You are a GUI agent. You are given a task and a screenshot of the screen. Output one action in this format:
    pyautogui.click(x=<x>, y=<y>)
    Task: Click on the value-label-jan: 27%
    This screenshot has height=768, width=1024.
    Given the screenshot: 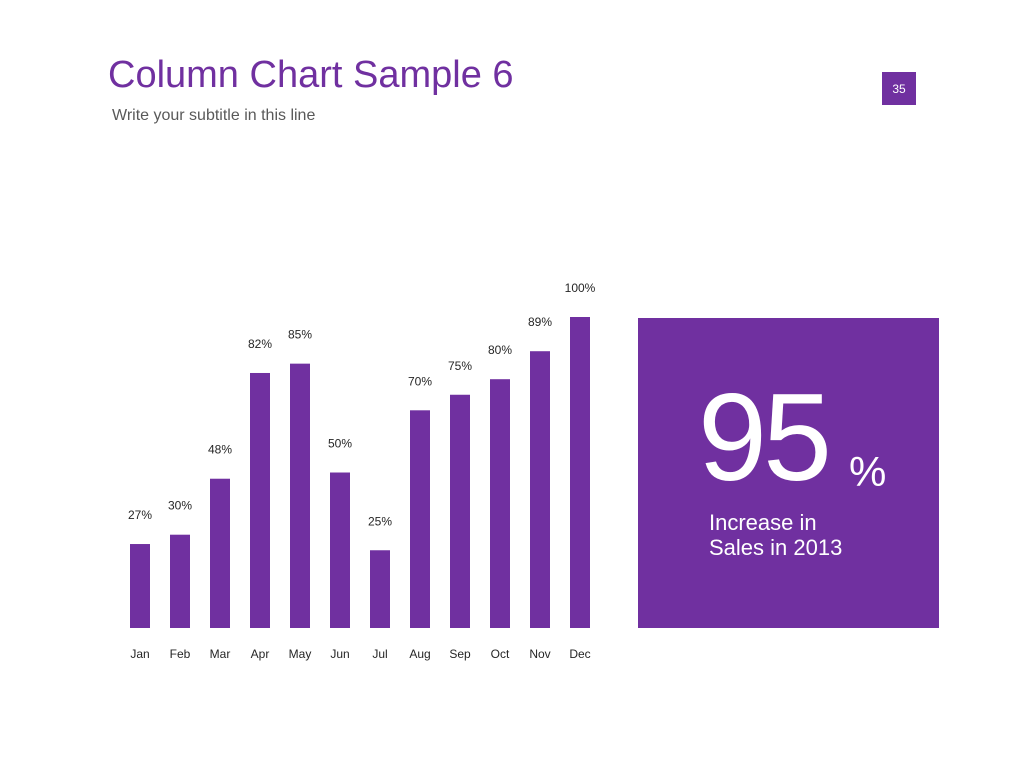 What is the action you would take?
    pyautogui.click(x=140, y=515)
    